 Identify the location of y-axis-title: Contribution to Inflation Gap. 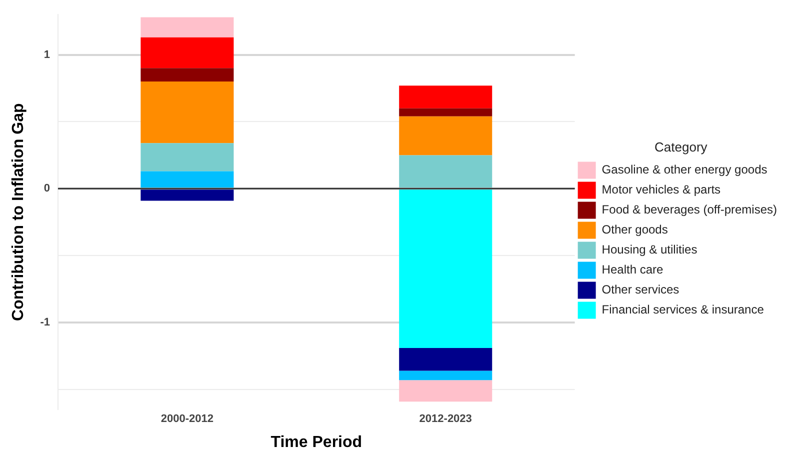
(19, 212).